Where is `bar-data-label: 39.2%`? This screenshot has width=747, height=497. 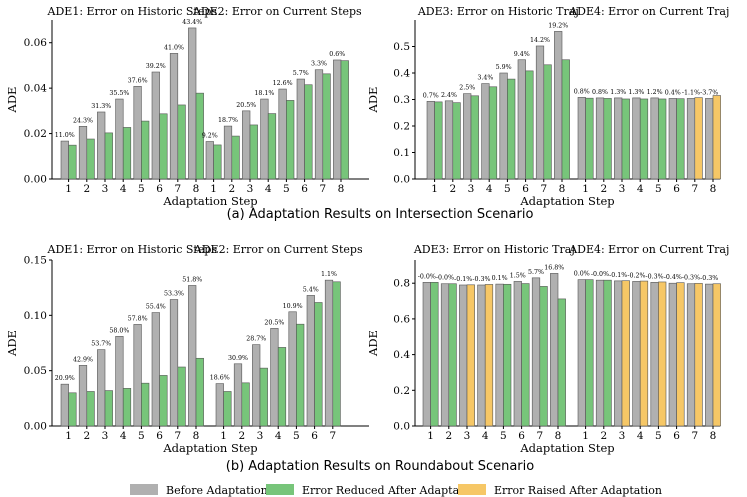 bar-data-label: 39.2% is located at coordinates (156, 66).